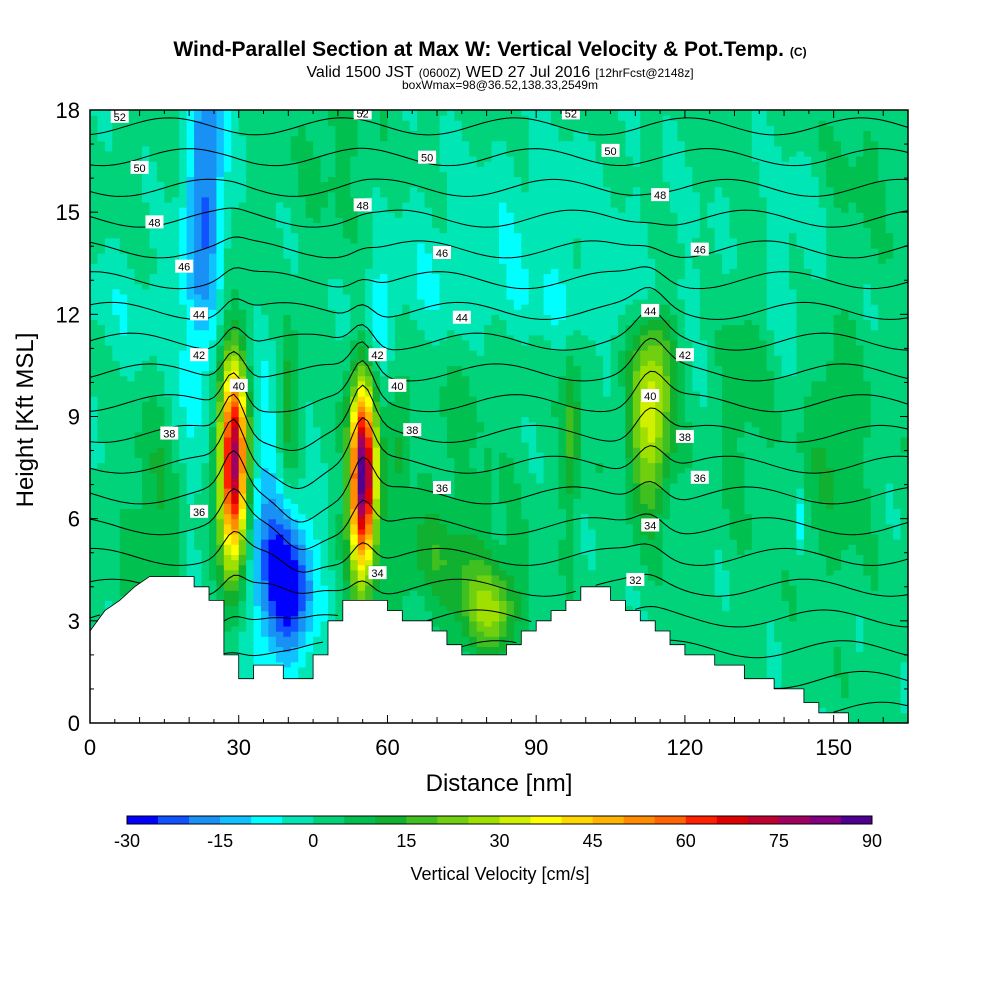 The height and width of the screenshot is (1000, 1000). What do you see at coordinates (213, 470) in the screenshot?
I see `field-cell-1969` at bounding box center [213, 470].